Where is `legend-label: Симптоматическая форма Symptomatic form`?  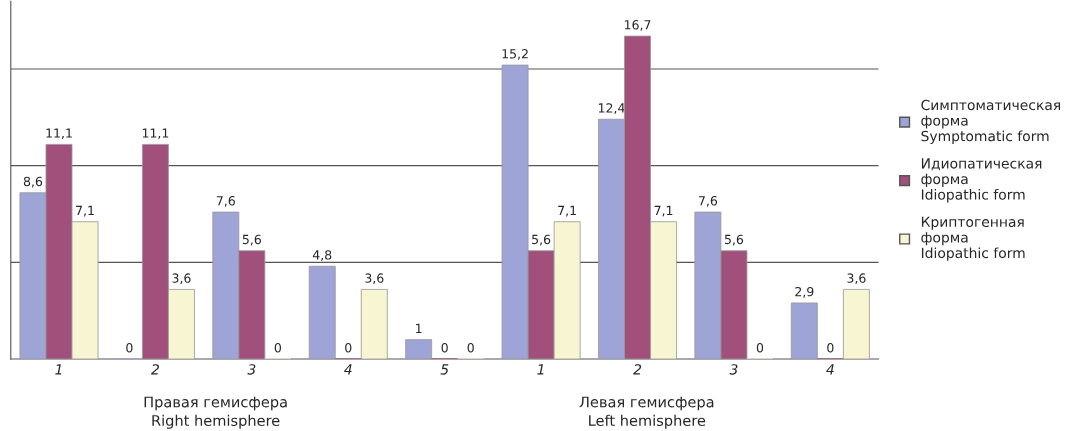
legend-label: Симптоматическая форма Symptomatic form is located at coordinates (991, 121).